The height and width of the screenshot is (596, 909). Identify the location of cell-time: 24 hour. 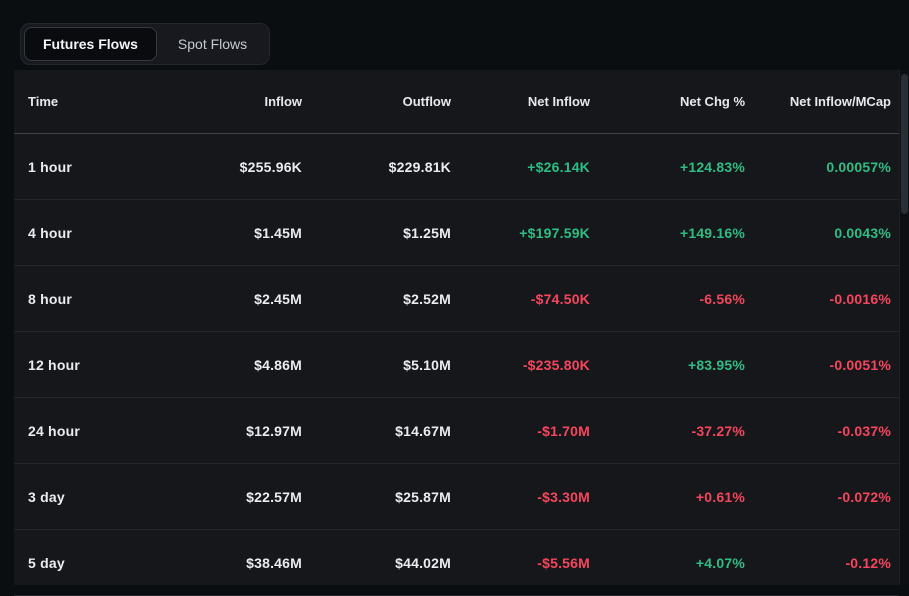
(54, 430).